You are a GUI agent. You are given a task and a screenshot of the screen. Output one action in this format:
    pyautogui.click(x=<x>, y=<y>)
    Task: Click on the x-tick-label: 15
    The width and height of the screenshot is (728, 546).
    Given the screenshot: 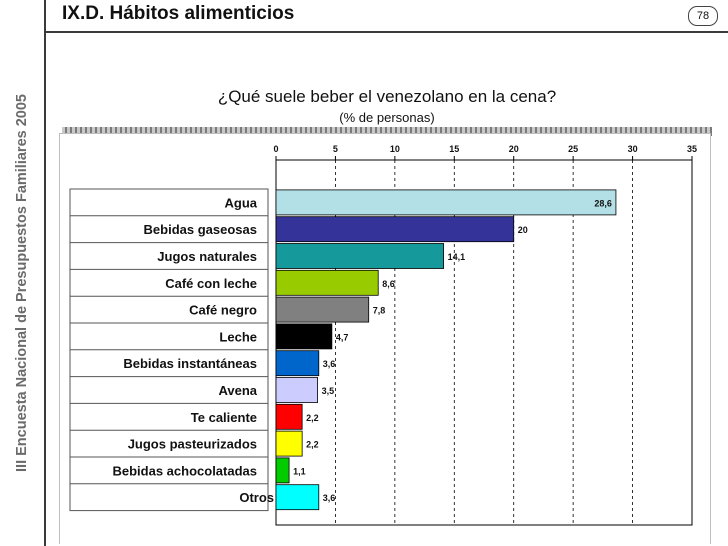 What is the action you would take?
    pyautogui.click(x=454, y=149)
    